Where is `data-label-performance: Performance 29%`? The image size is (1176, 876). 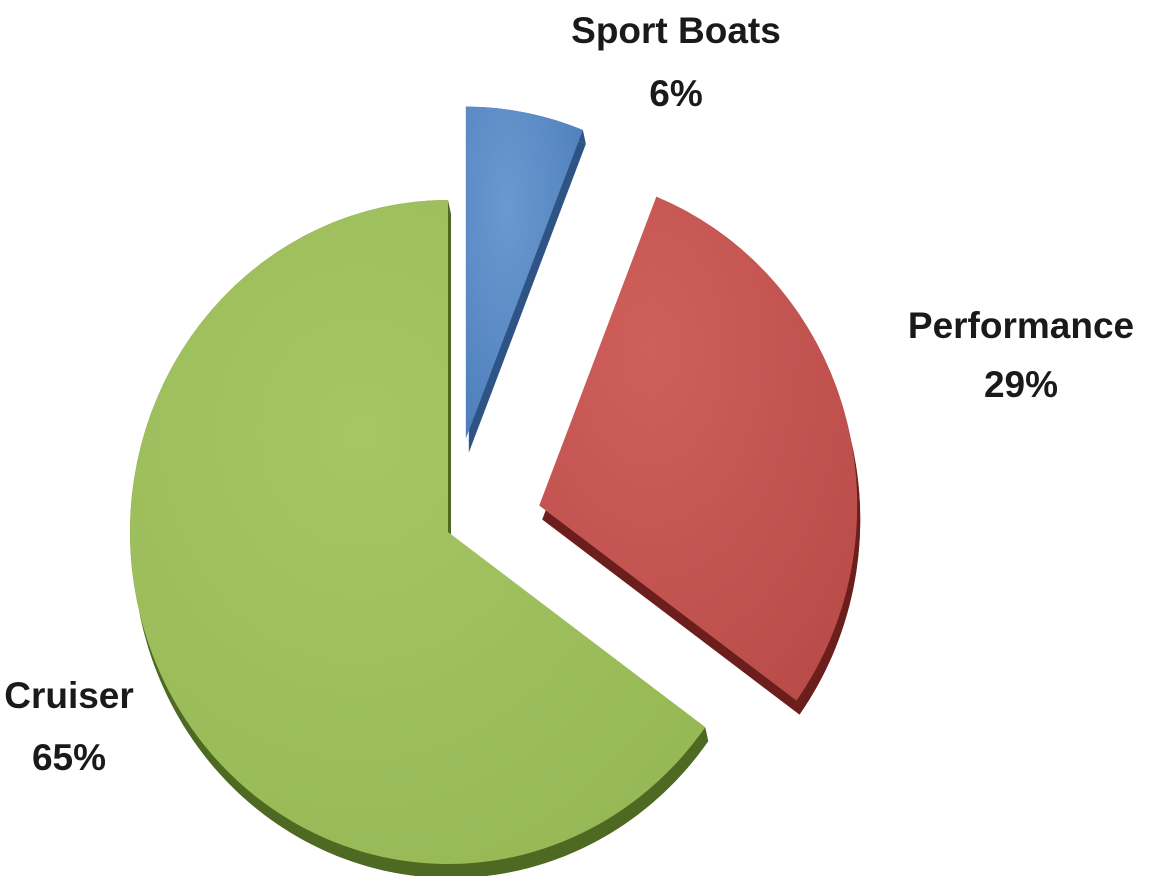
data-label-performance: Performance 29% is located at coordinates (1021, 355).